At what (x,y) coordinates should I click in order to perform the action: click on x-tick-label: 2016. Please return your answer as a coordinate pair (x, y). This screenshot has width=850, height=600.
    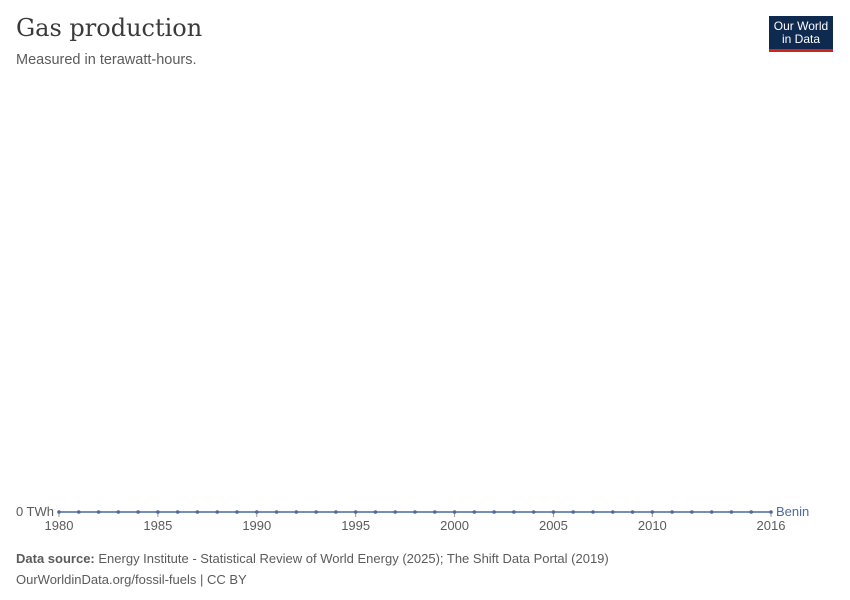
    Looking at the image, I should click on (771, 525).